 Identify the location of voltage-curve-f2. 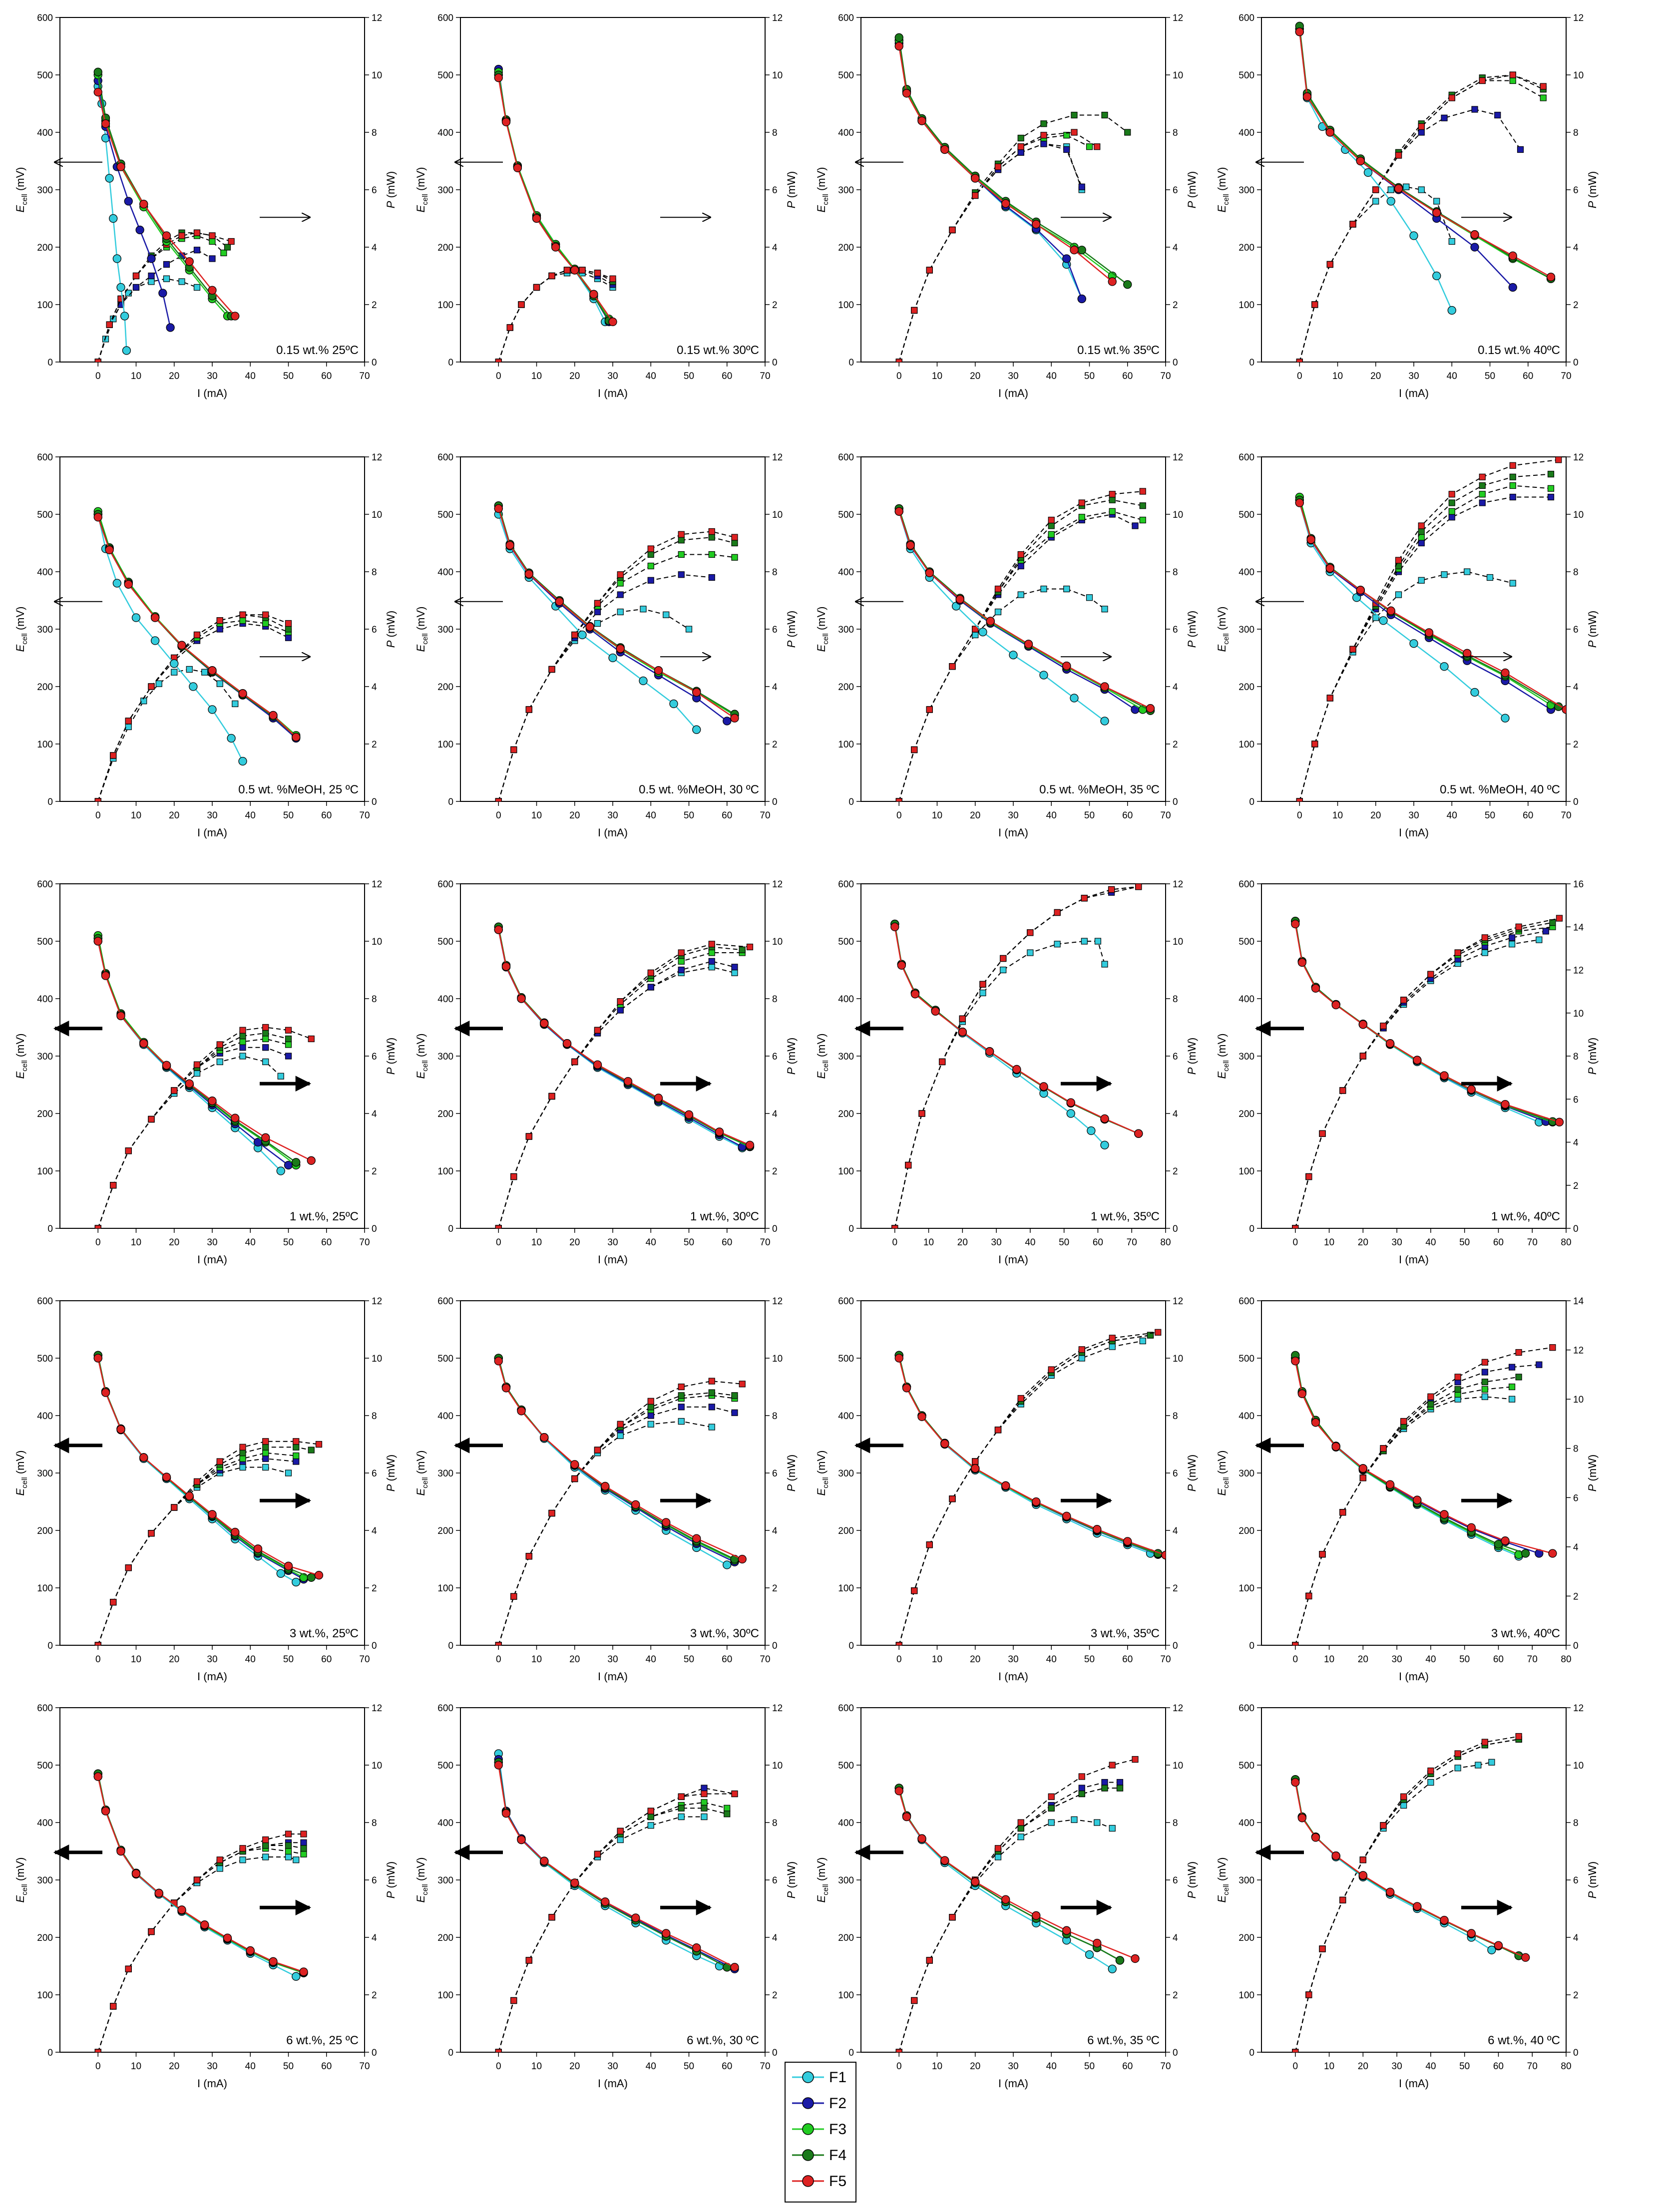
(620, 1038).